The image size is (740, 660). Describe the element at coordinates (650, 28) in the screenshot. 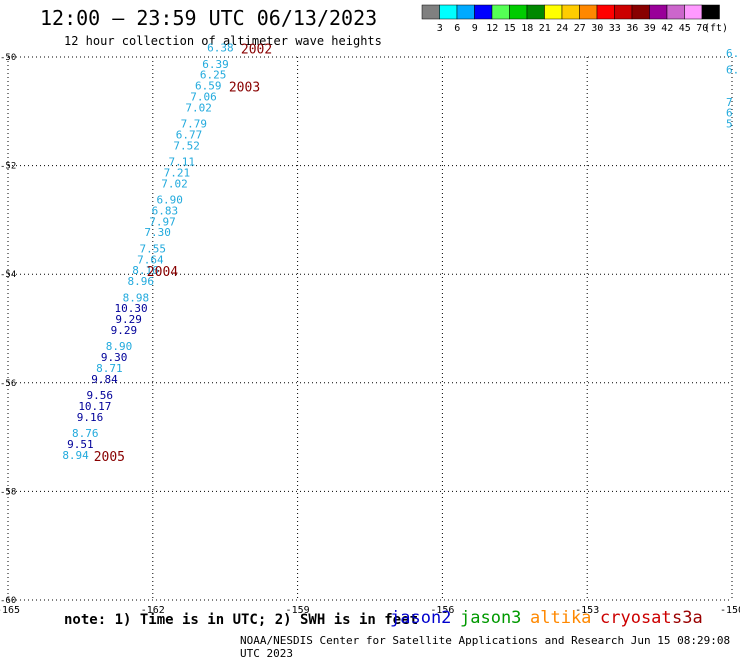

I see `legend-label: 39` at that location.